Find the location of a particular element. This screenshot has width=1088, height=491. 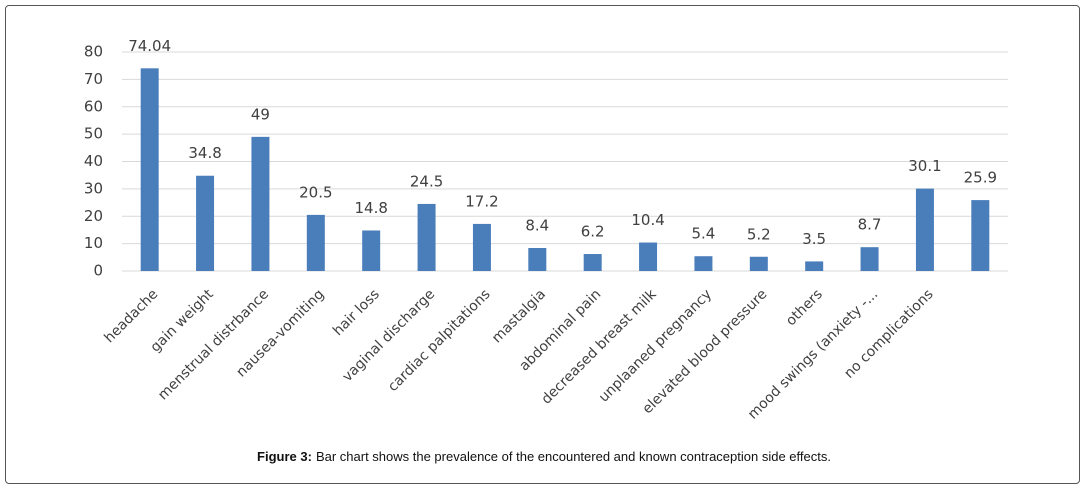

value-label: 34.8 is located at coordinates (204, 153).